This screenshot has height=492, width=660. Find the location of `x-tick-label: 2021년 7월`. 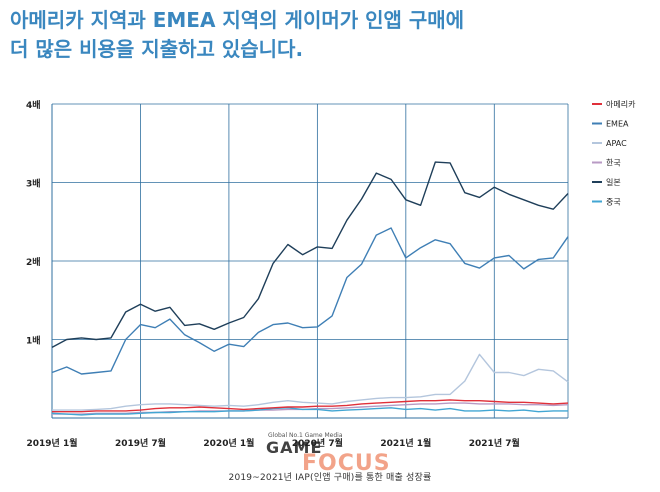

x-tick-label: 2021년 7월 is located at coordinates (494, 443).